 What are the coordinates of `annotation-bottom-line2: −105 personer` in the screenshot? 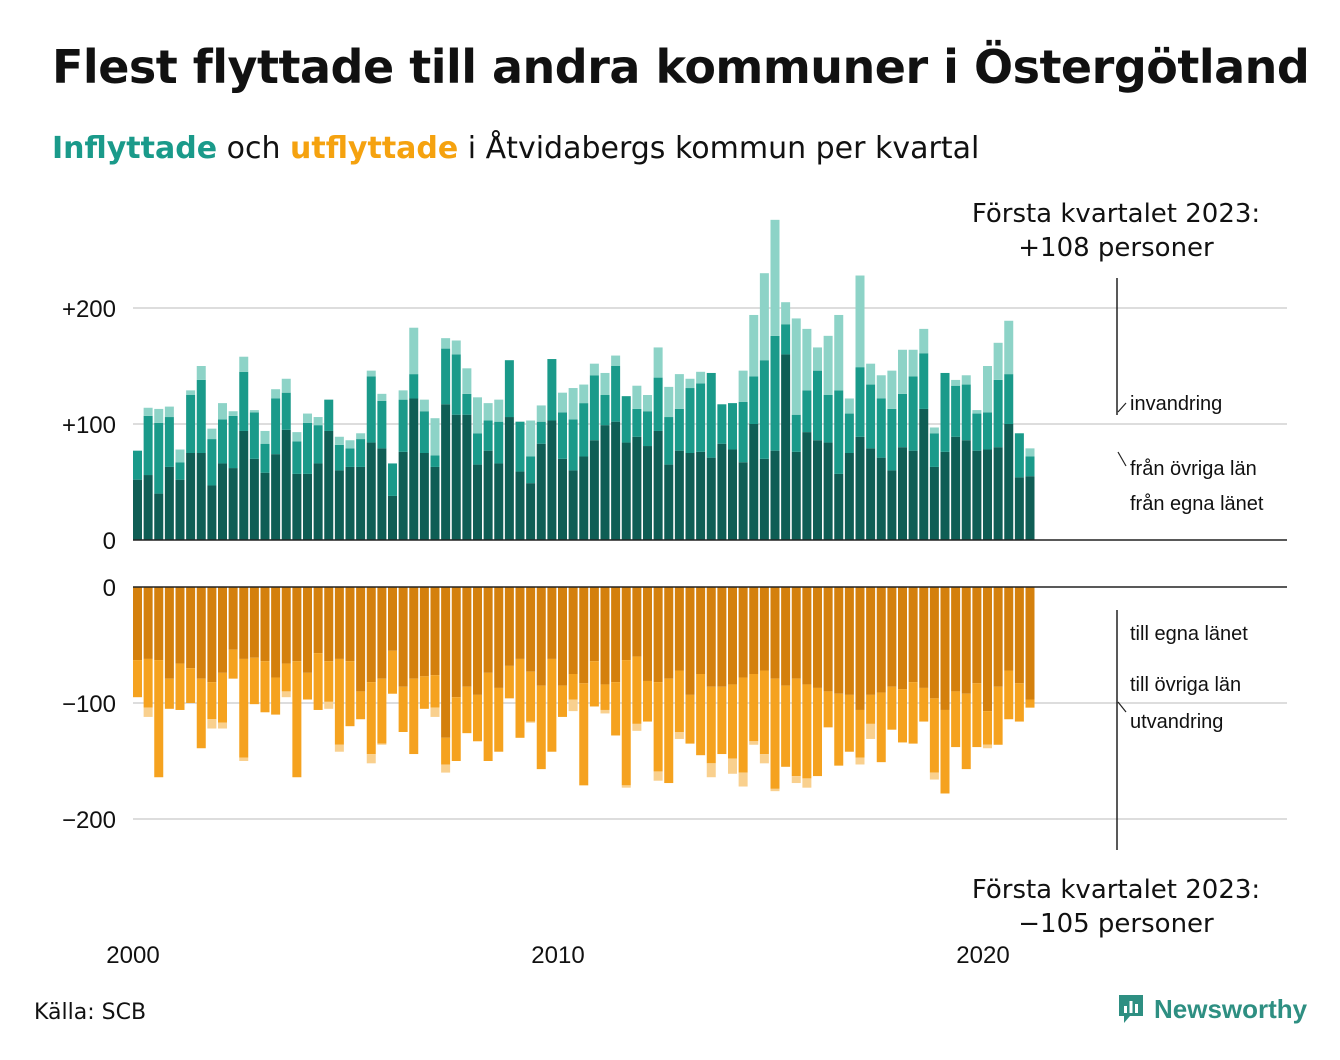 It's located at (1116, 924).